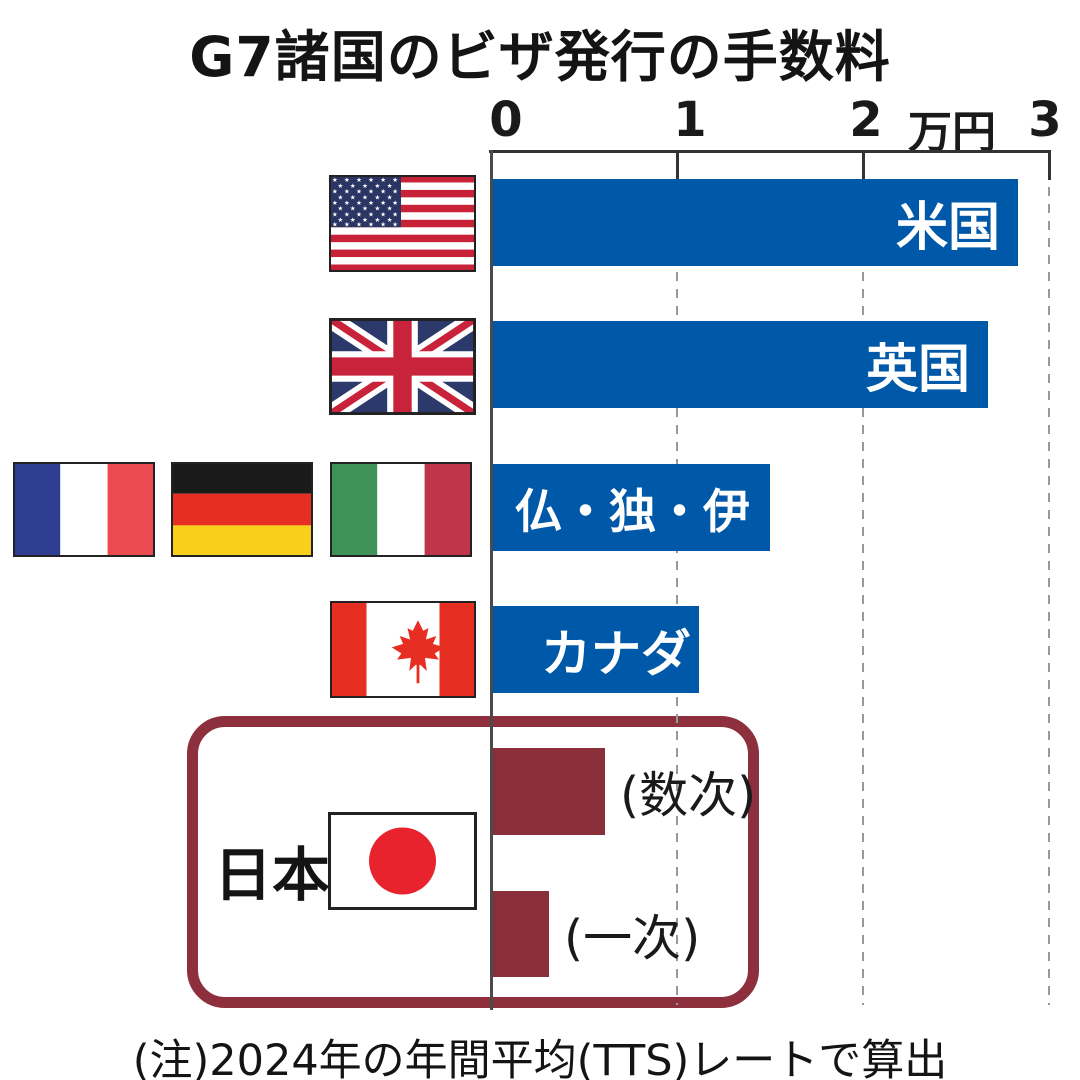 The height and width of the screenshot is (1080, 1080). I want to click on bar-label-united-kingdom: 英国, so click(917, 370).